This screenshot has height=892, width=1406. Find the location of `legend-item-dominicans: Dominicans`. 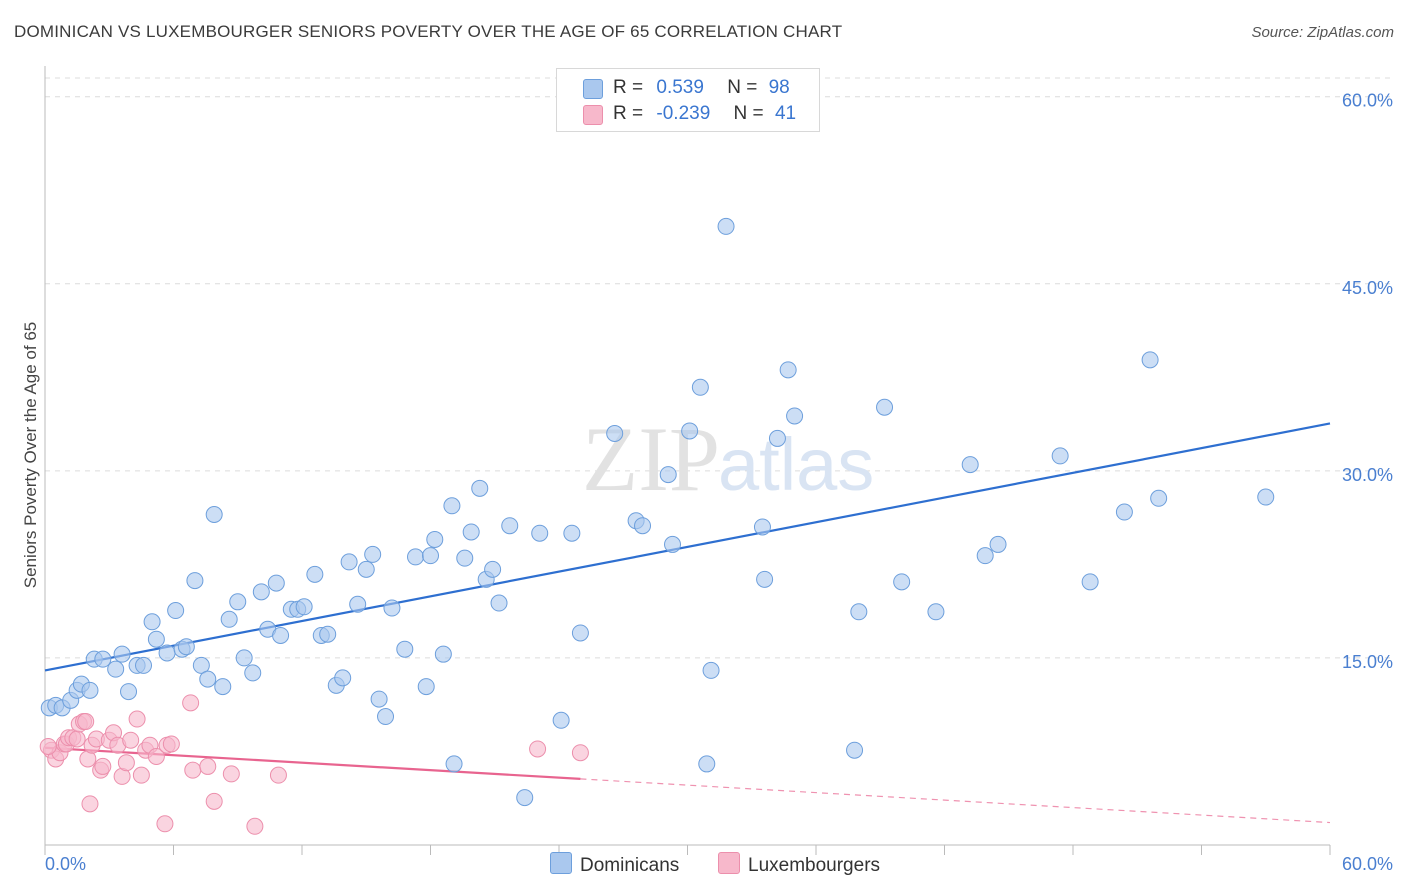

legend-item-dominicans: Dominicans is located at coordinates (614, 864).